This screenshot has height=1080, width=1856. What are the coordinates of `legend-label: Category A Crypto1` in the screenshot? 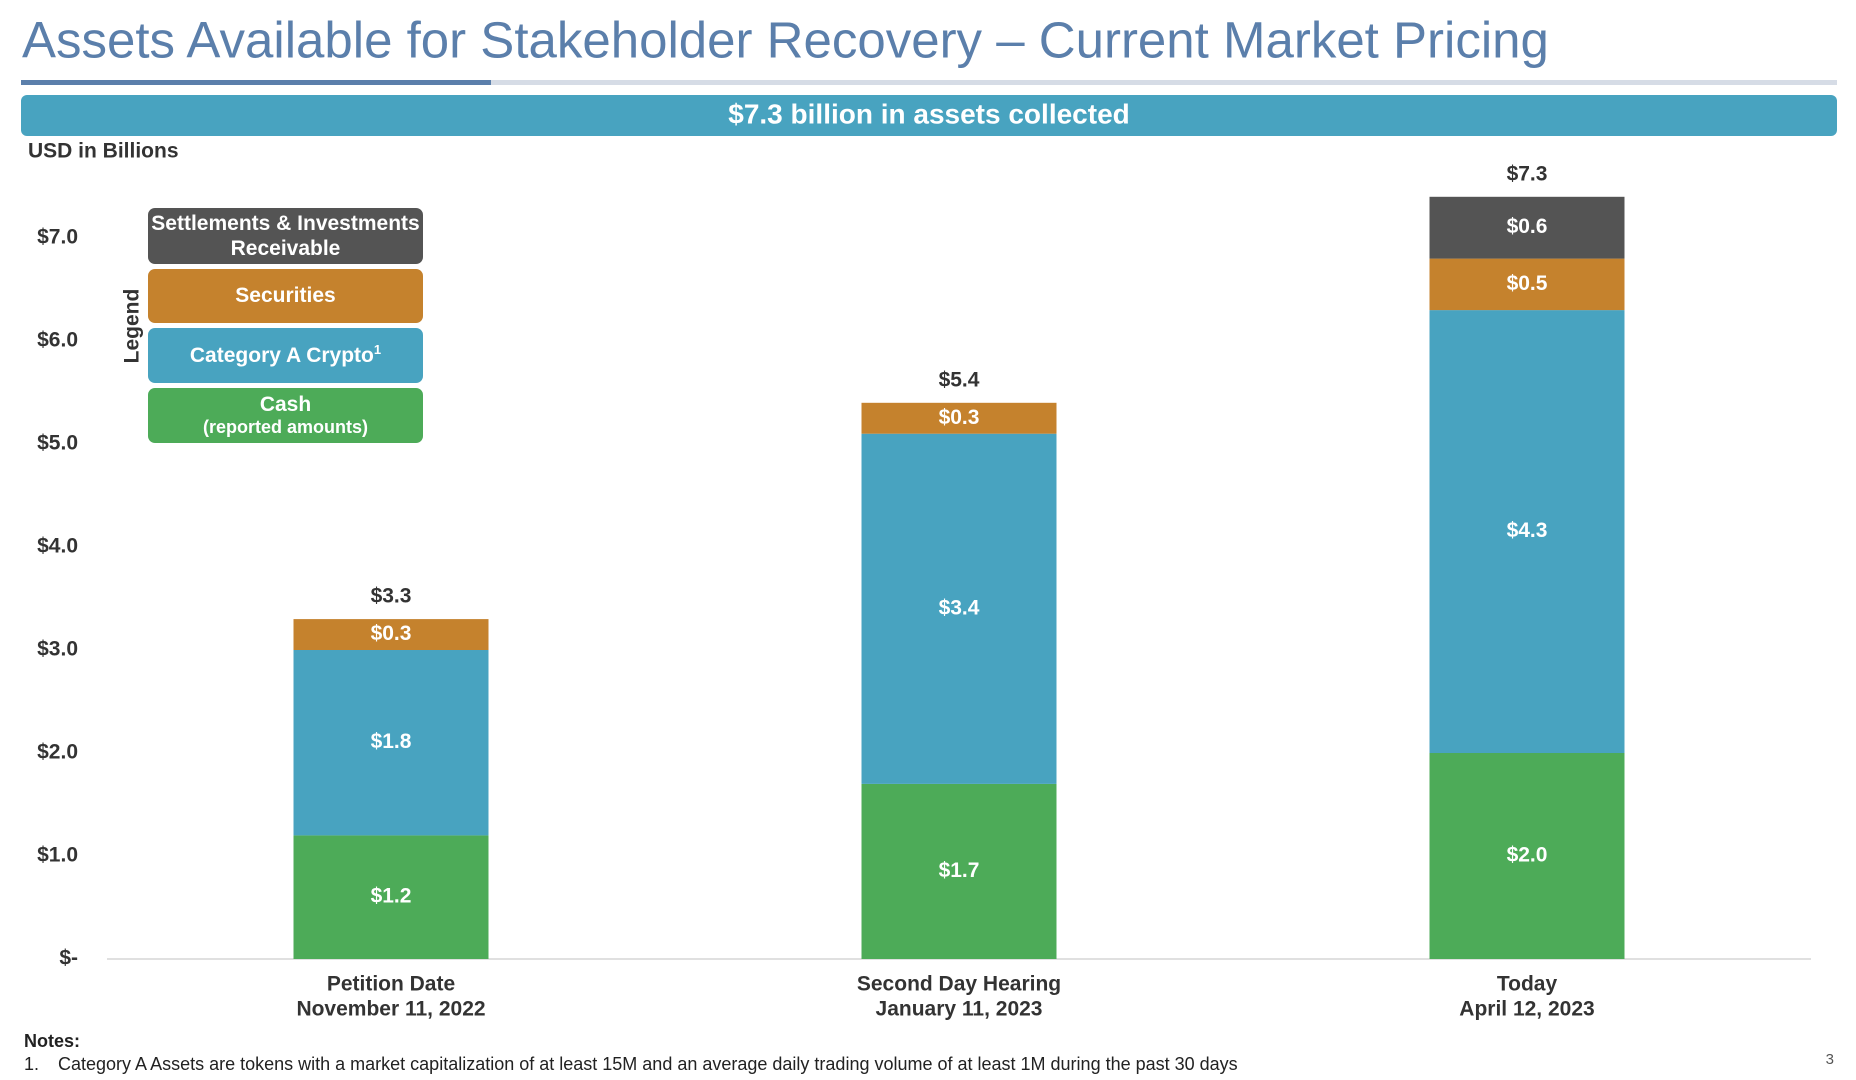 It's located at (285, 355).